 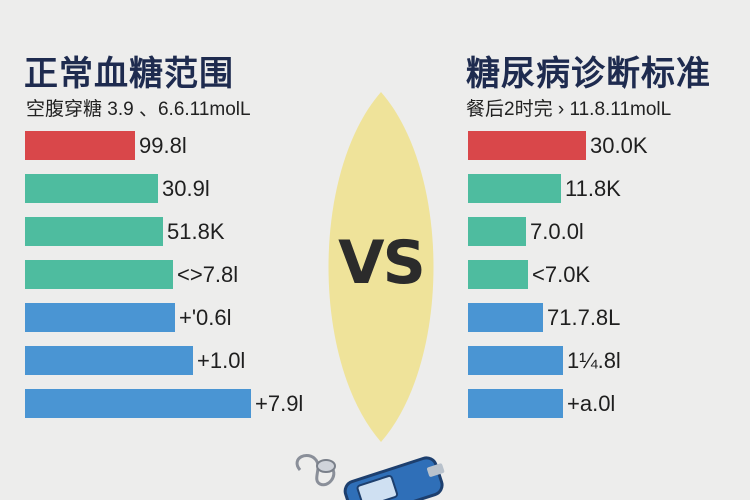 I want to click on diagnosis-bar-row: 71.7.8L, so click(x=544, y=317).